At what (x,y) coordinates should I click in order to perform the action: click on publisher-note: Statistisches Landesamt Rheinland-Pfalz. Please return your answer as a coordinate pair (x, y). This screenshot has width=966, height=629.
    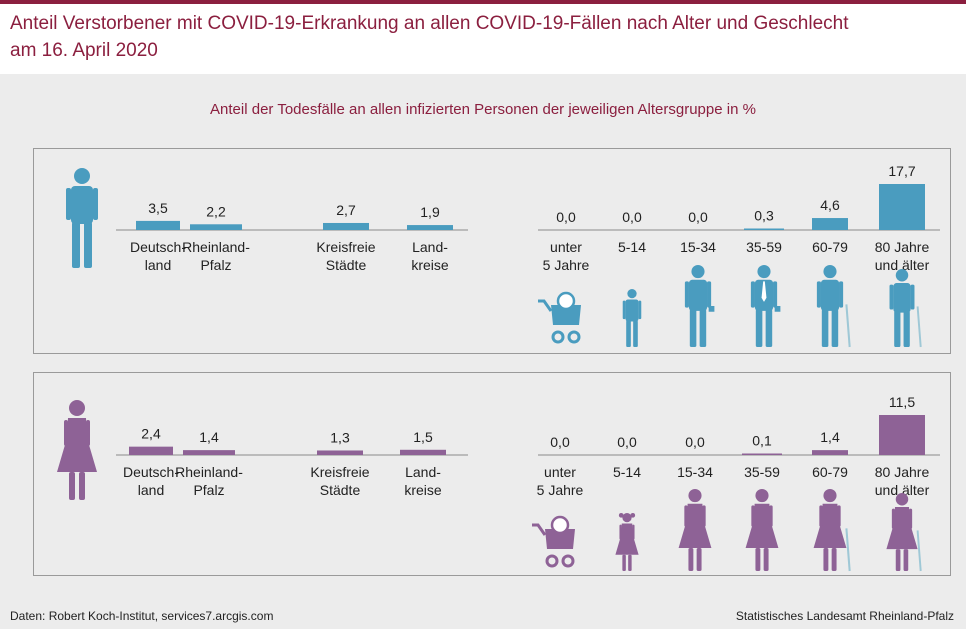
    Looking at the image, I should click on (844, 616).